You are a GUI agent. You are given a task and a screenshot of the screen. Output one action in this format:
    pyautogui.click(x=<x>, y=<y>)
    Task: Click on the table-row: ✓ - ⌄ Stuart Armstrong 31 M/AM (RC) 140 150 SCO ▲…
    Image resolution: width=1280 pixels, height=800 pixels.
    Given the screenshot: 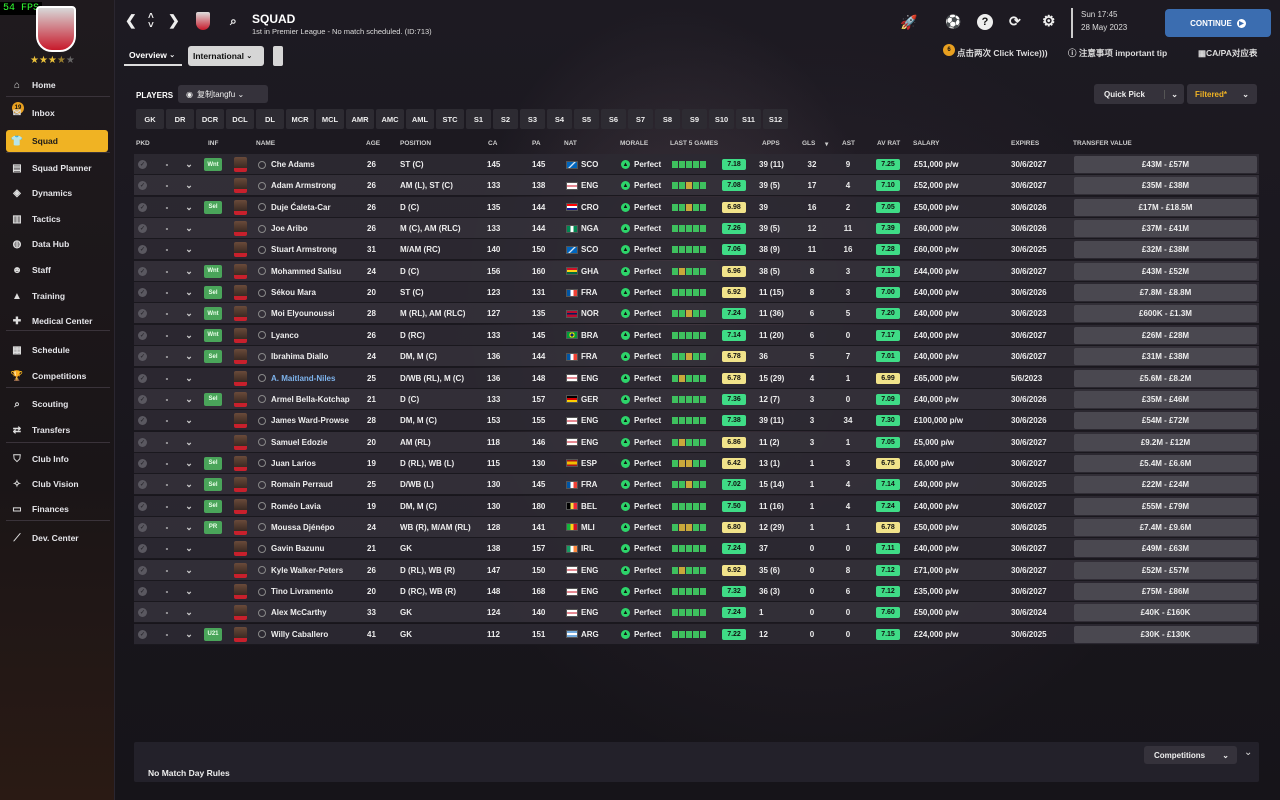 What is the action you would take?
    pyautogui.click(x=696, y=250)
    